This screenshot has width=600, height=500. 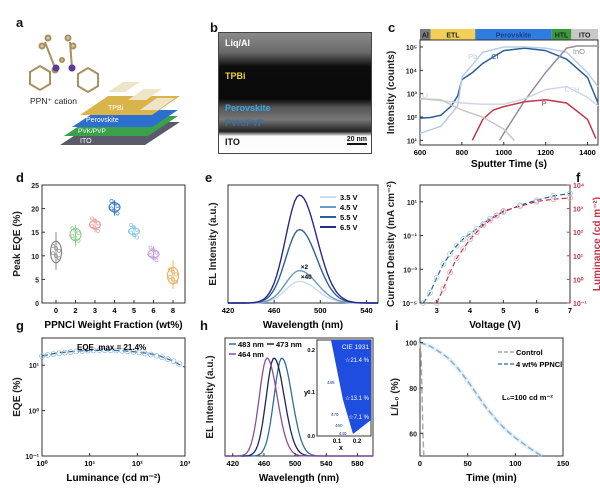 What do you see at coordinates (357, 398) in the screenshot?
I see `eqe-star-label: ☆13.1 %` at bounding box center [357, 398].